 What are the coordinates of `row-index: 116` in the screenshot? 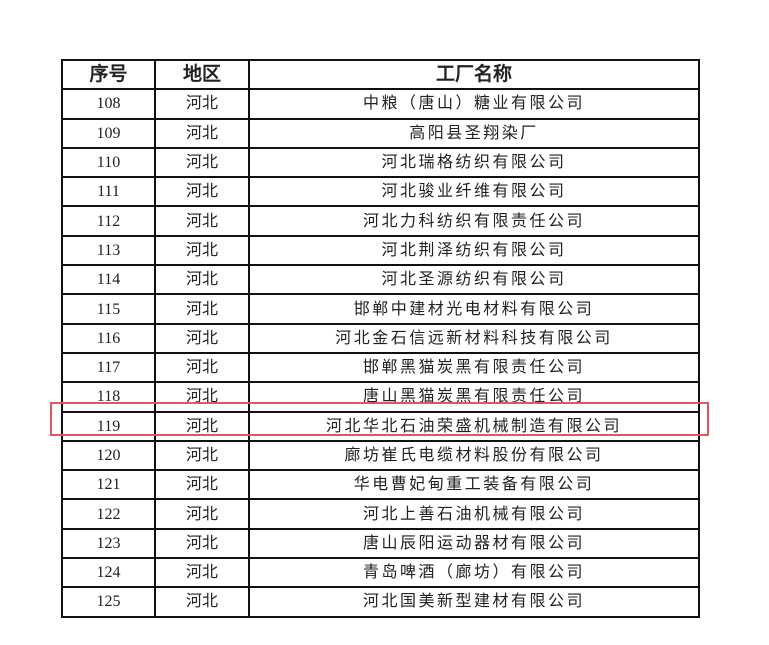 It's located at (108, 338).